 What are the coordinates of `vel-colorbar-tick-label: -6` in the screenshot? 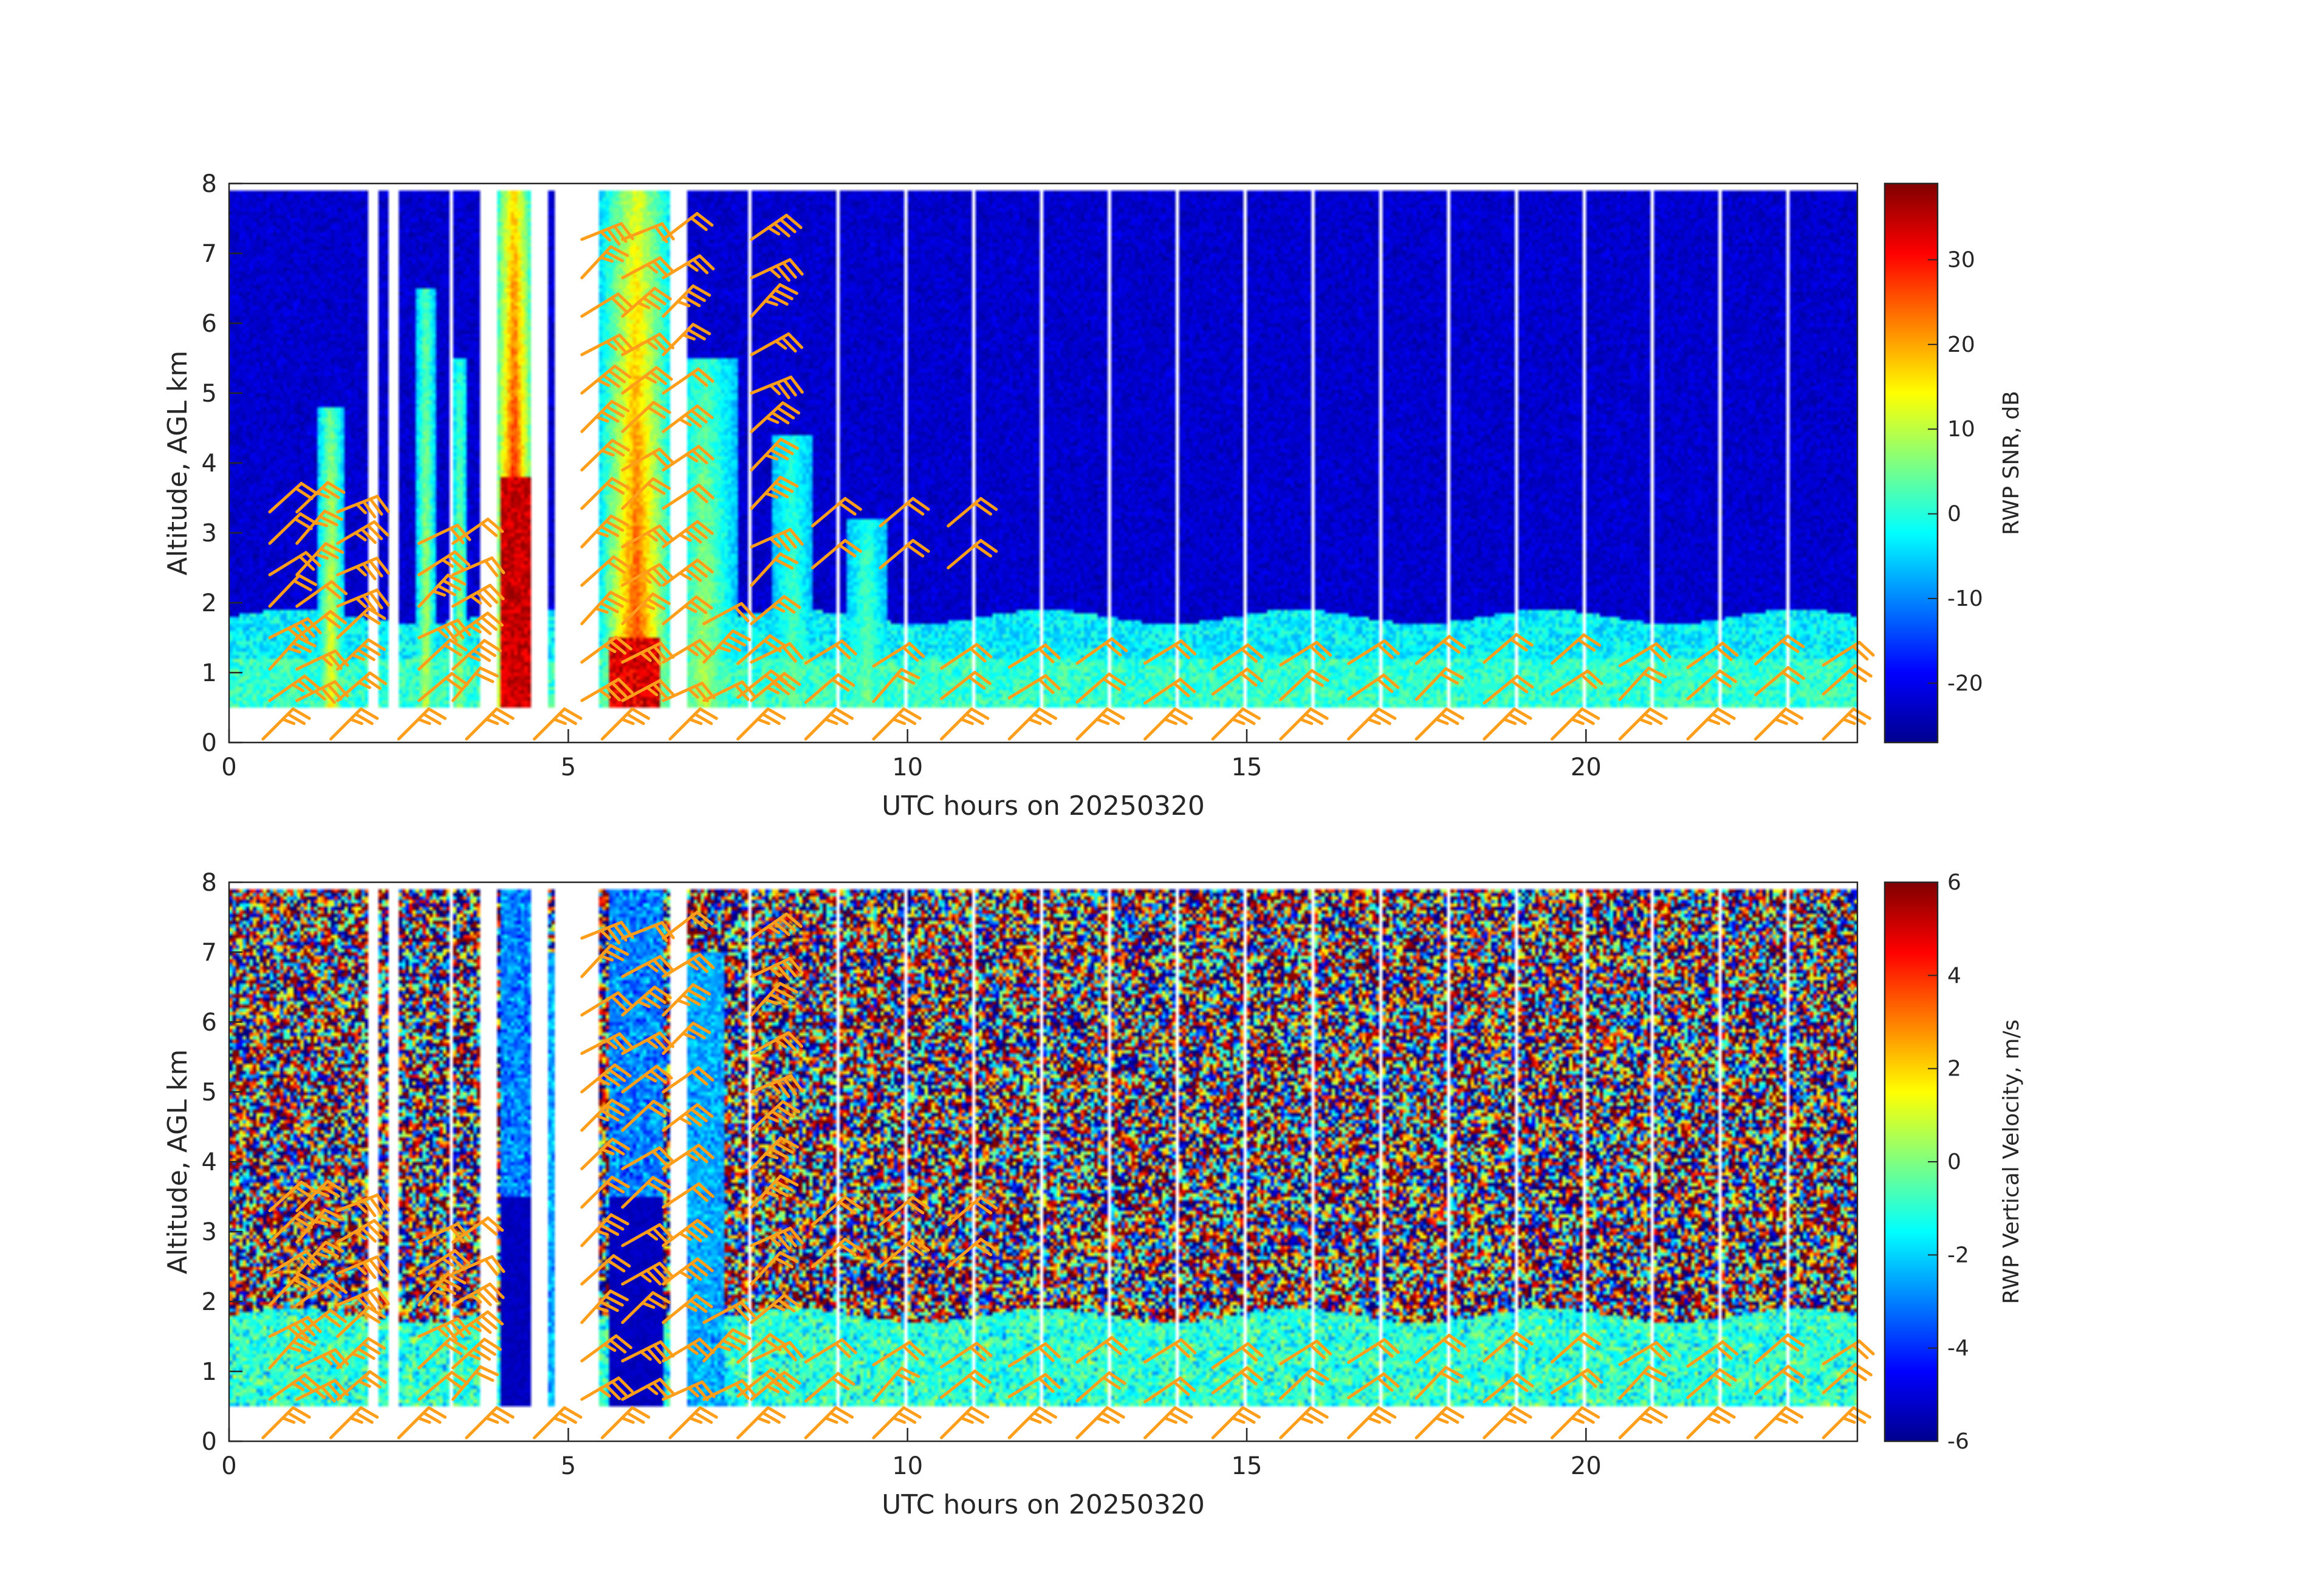 It's located at (1958, 1441).